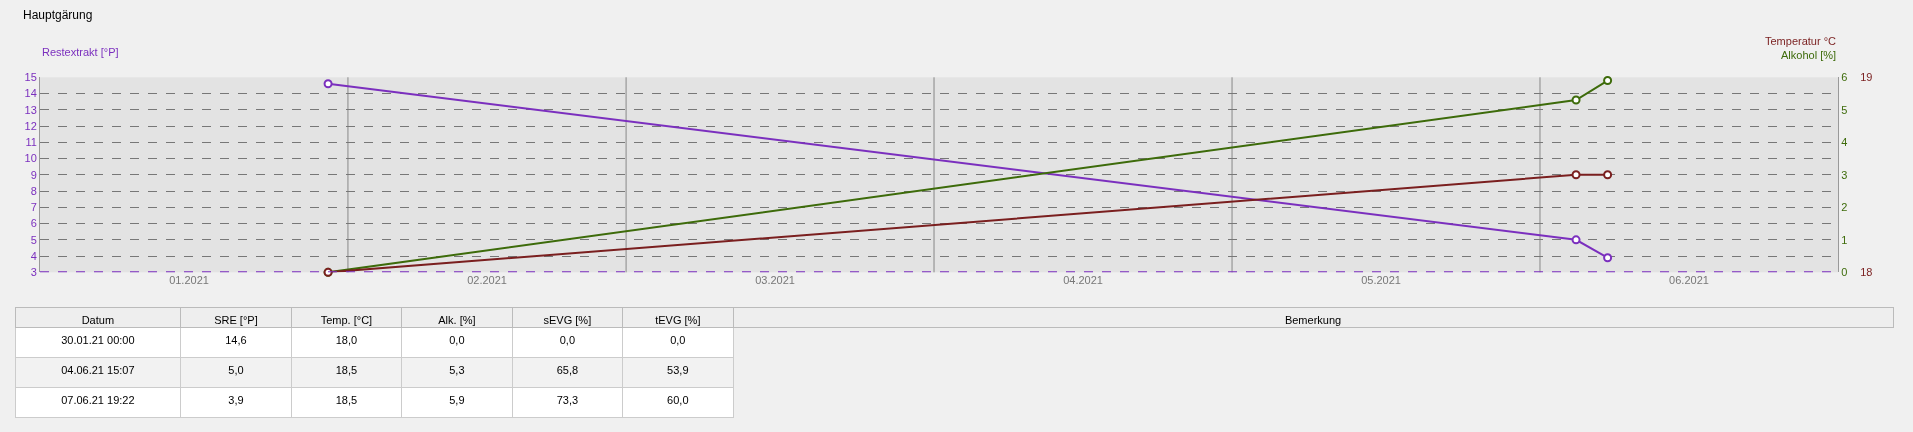 The height and width of the screenshot is (432, 1913). I want to click on y-tick-label: 9, so click(33, 174).